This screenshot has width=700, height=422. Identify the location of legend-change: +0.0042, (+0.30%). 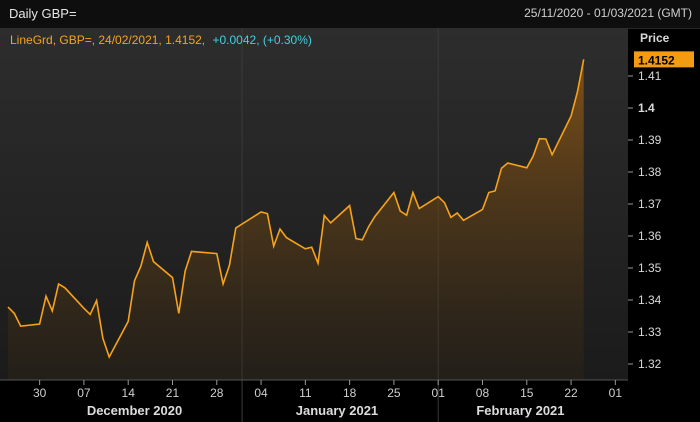
(261, 40).